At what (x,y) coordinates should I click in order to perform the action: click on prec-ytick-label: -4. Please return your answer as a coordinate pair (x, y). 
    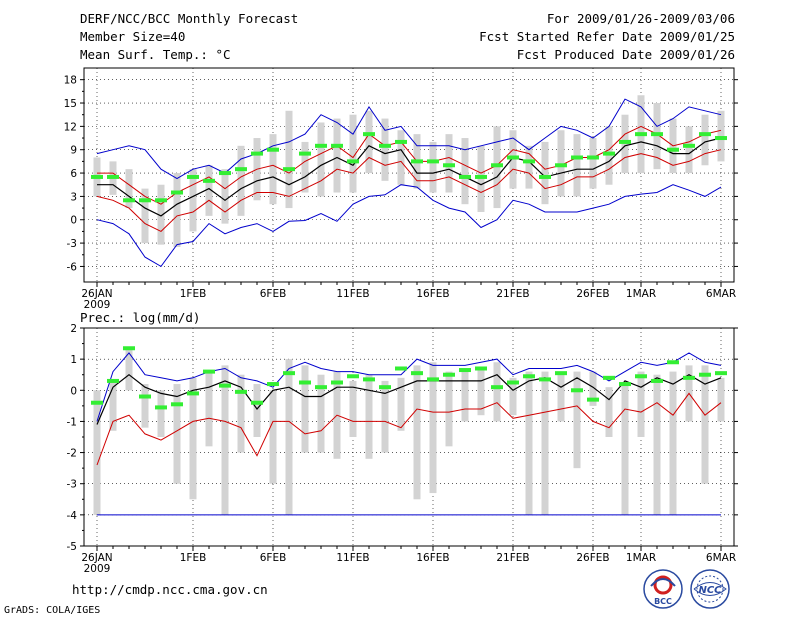
    Looking at the image, I should click on (72, 516).